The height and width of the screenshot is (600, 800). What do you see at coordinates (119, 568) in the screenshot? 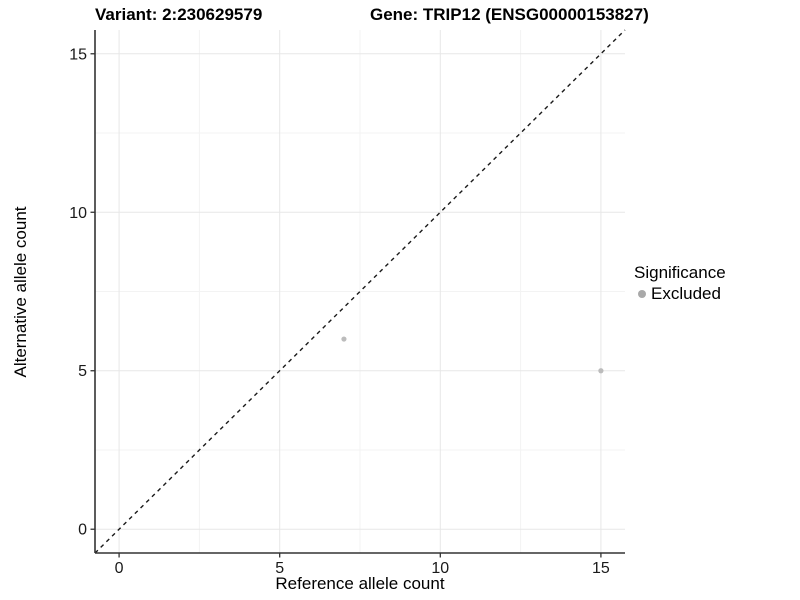
I see `x-tick-label: 0` at bounding box center [119, 568].